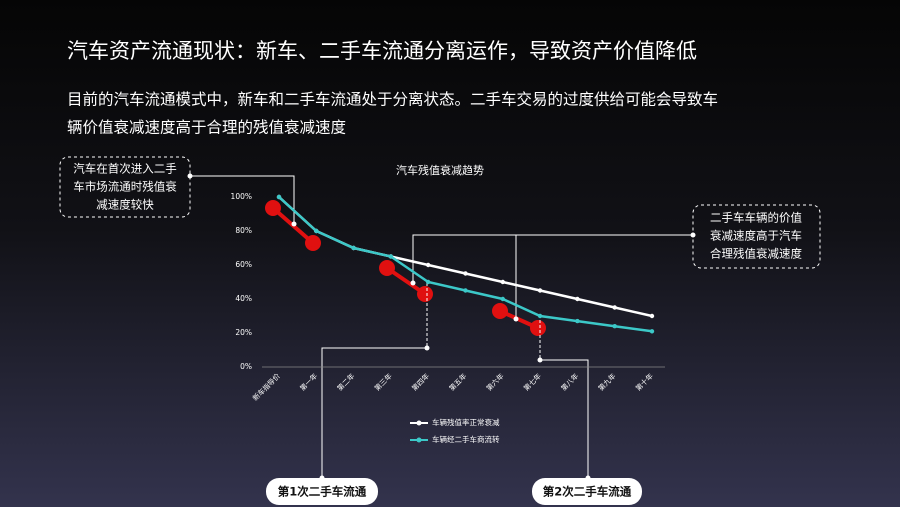 The image size is (900, 507). I want to click on annotation-left: 汽车在首次进入二手 车市场流通时残值衰 减速度较快, so click(178, 191).